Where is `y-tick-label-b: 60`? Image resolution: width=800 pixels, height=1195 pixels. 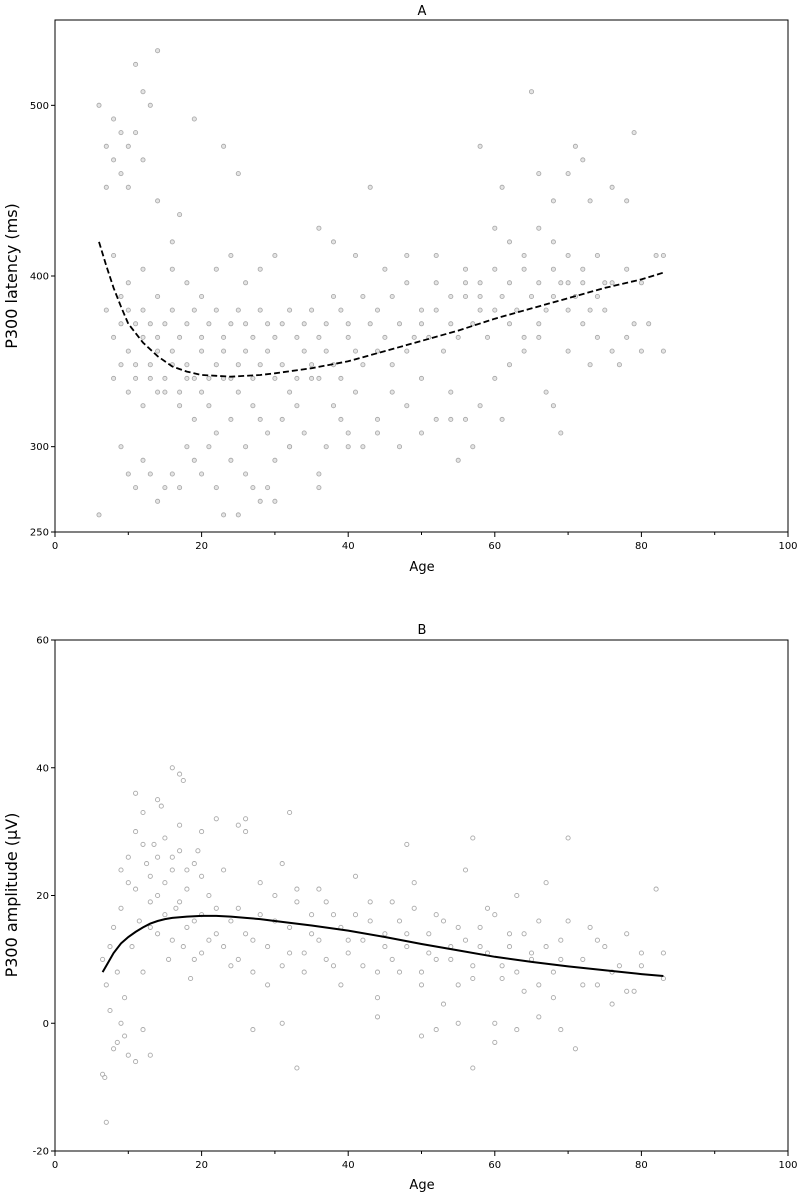 y-tick-label-b: 60 is located at coordinates (42, 641).